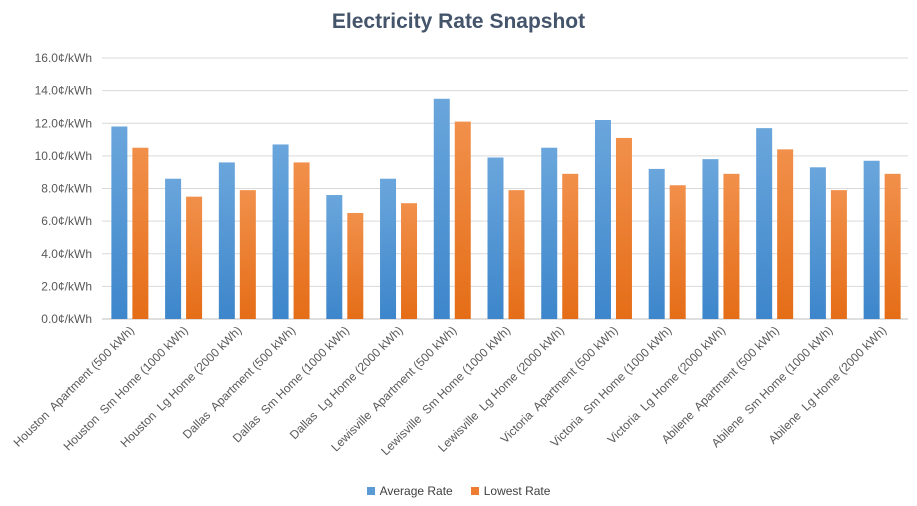  What do you see at coordinates (63, 91) in the screenshot?
I see `y-tick-label: 14.0¢/kWh` at bounding box center [63, 91].